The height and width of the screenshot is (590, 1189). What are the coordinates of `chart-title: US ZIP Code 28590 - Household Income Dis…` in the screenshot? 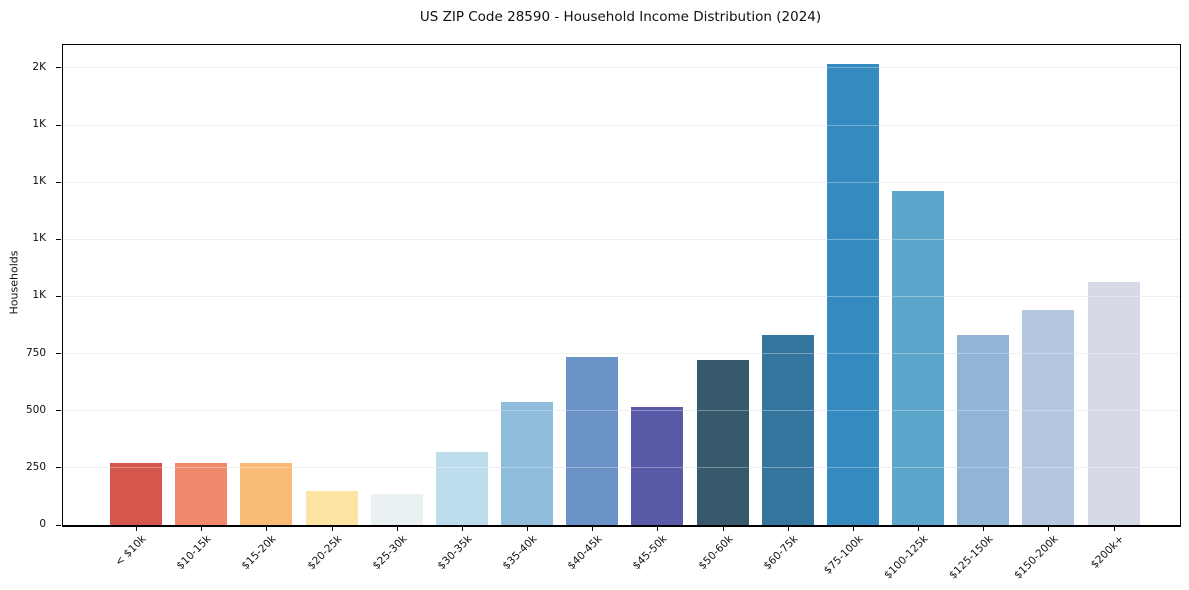 It's located at (620, 17).